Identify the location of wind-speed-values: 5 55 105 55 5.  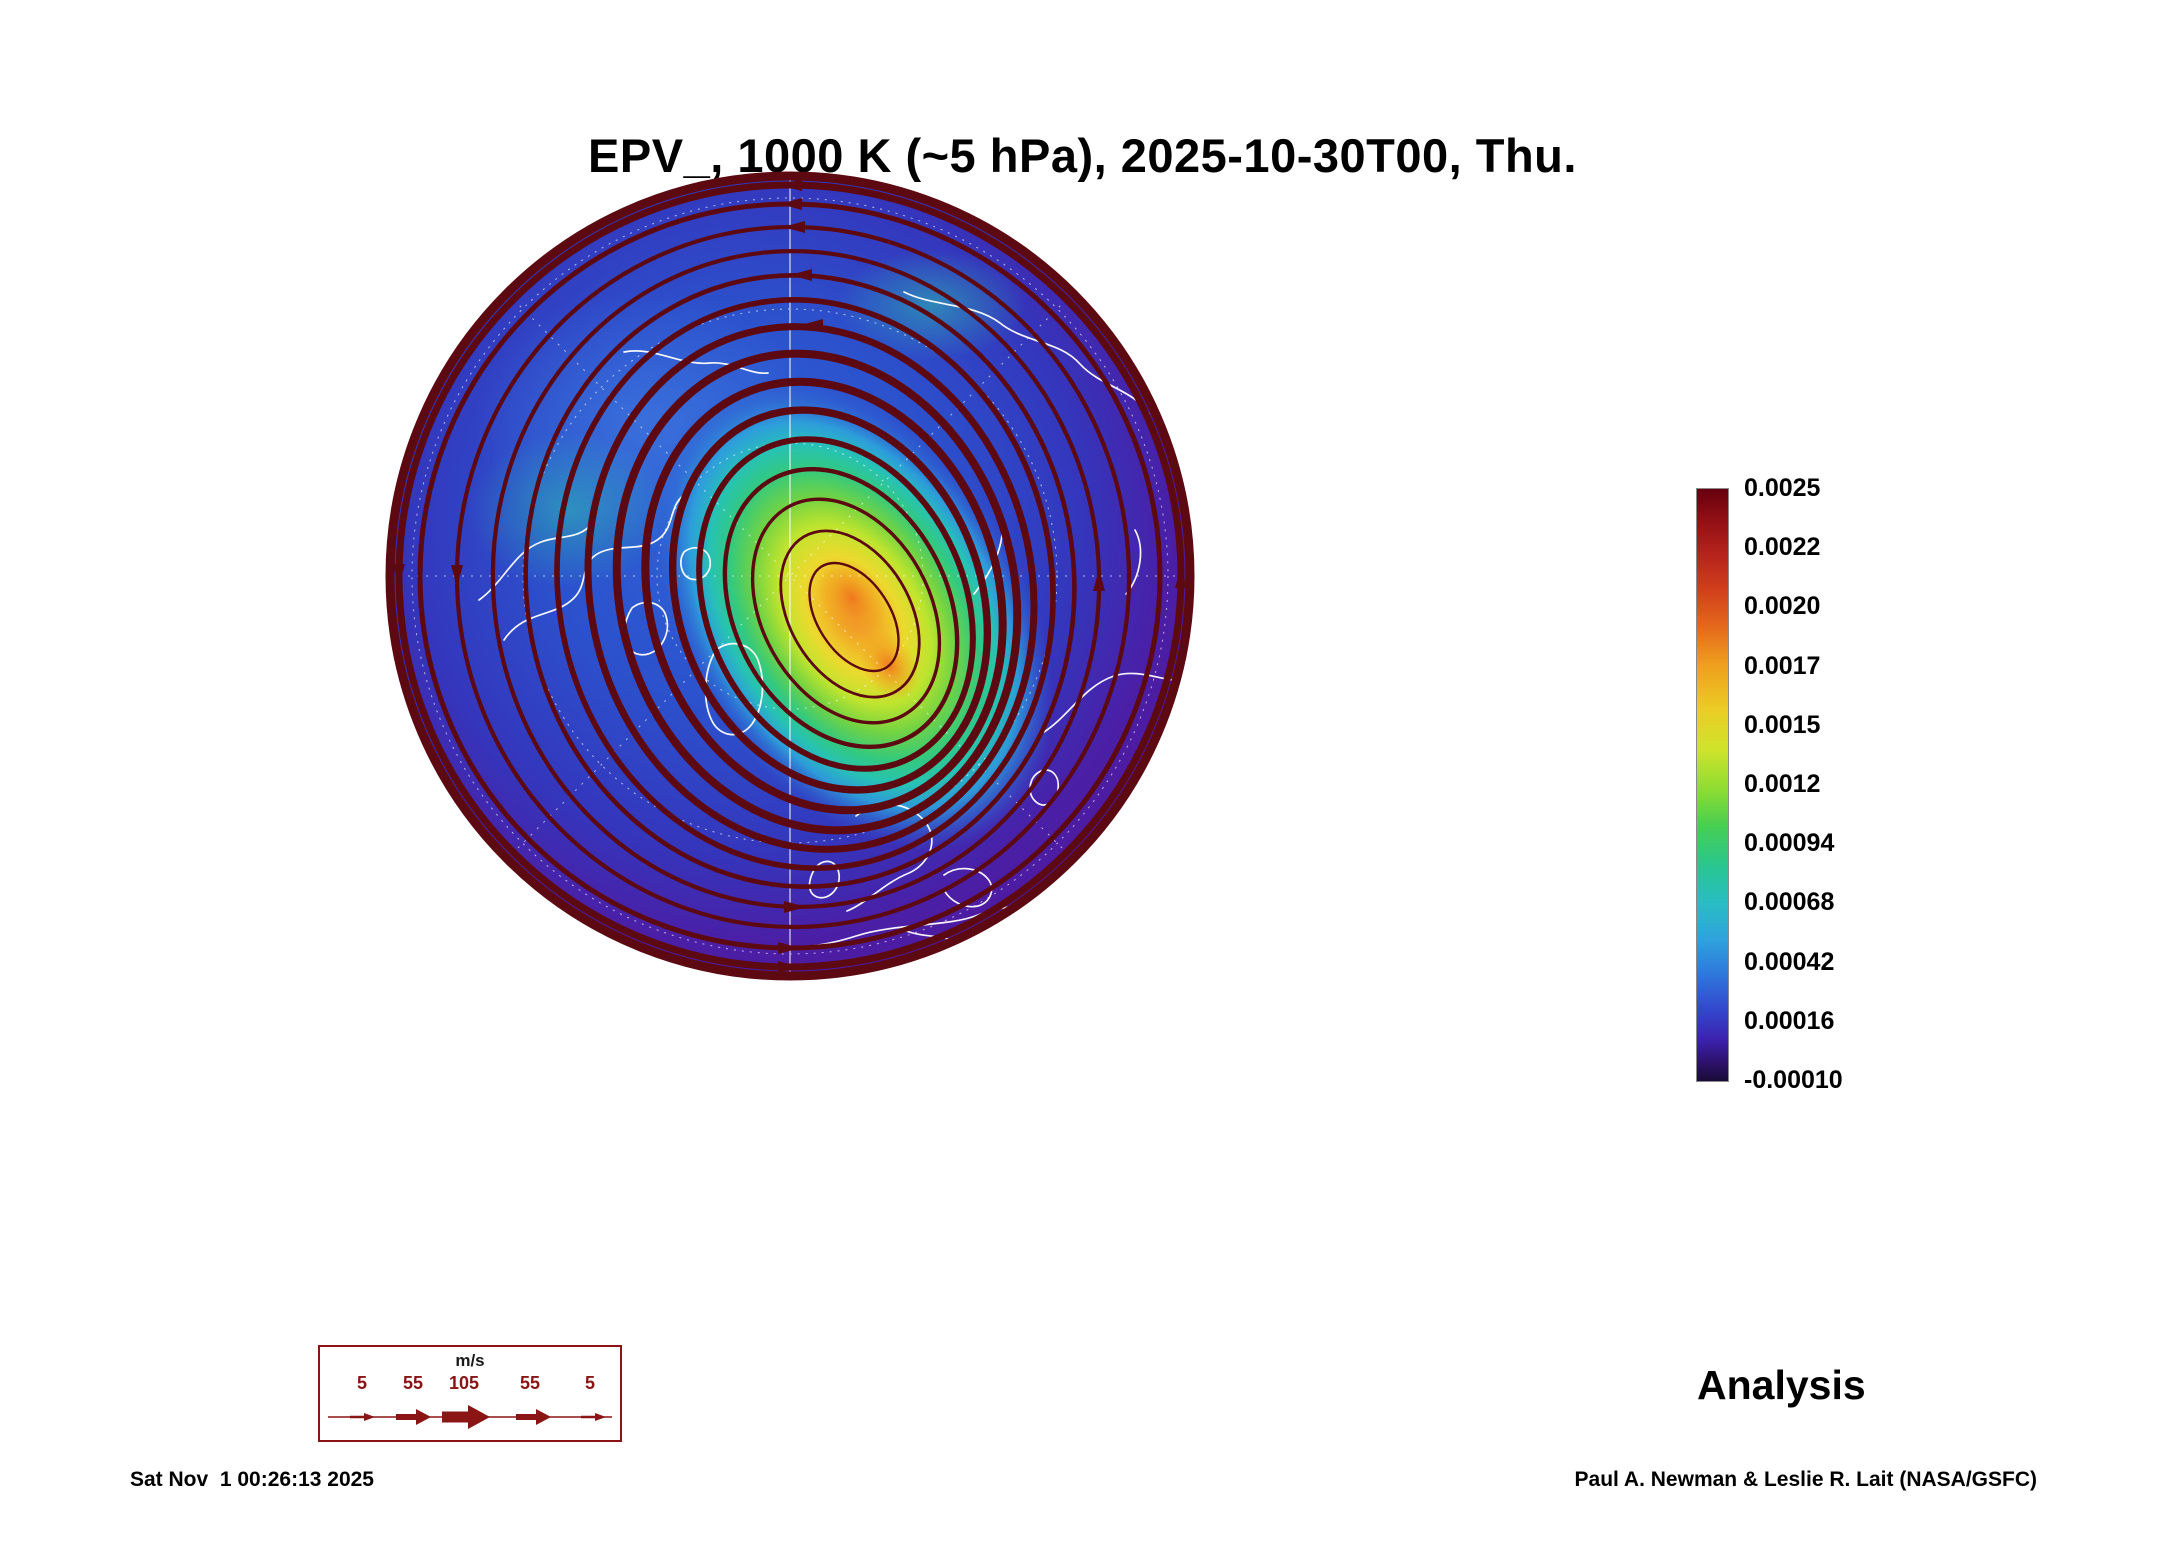
(470, 1384).